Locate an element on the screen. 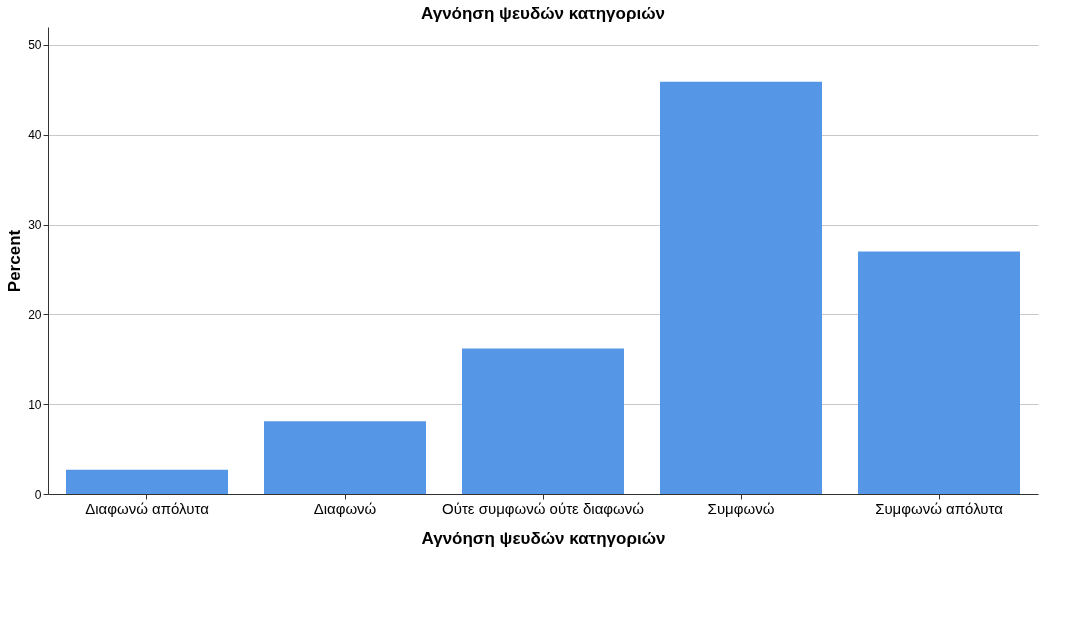  y-tick-label: 20 is located at coordinates (35, 314).